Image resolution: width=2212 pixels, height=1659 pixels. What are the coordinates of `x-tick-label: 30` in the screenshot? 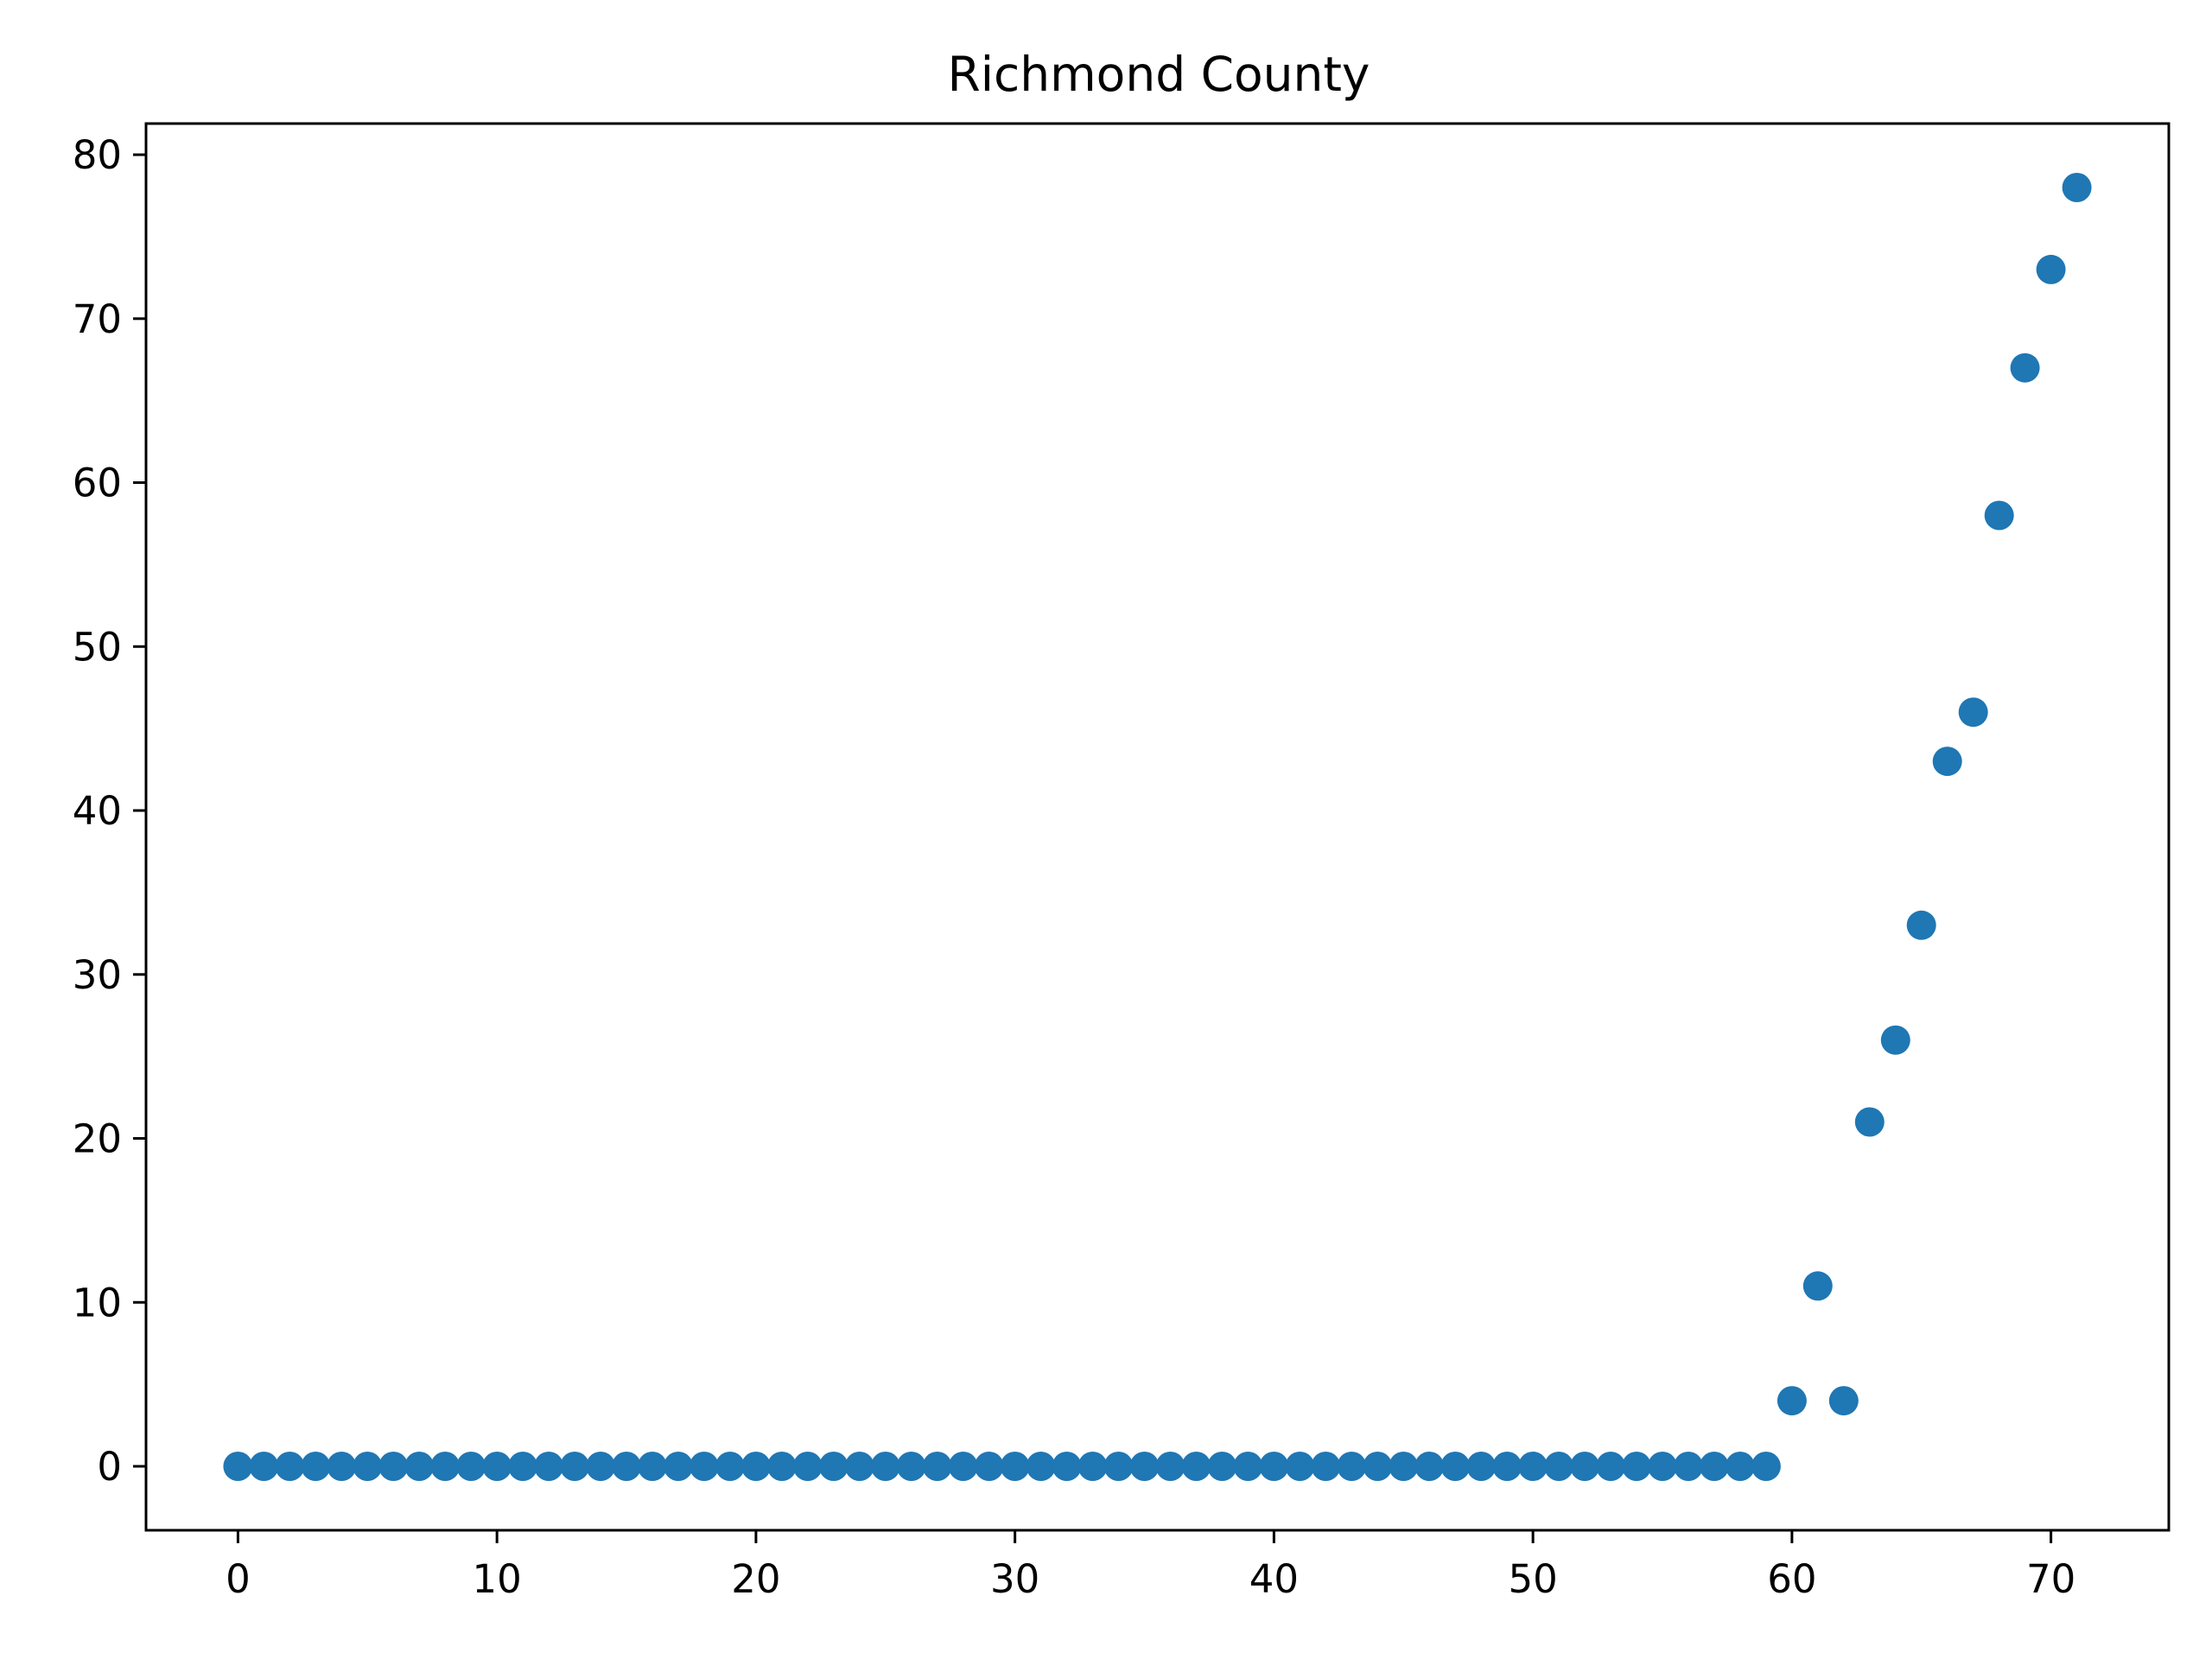 It's located at (1014, 1579).